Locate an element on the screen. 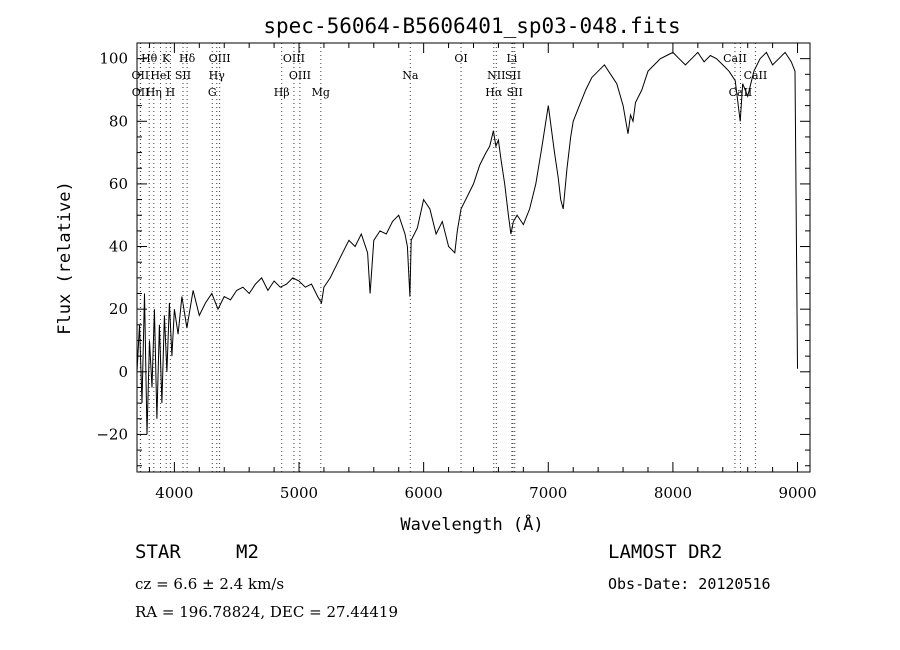  y-tick-label: −20 is located at coordinates (112, 434).